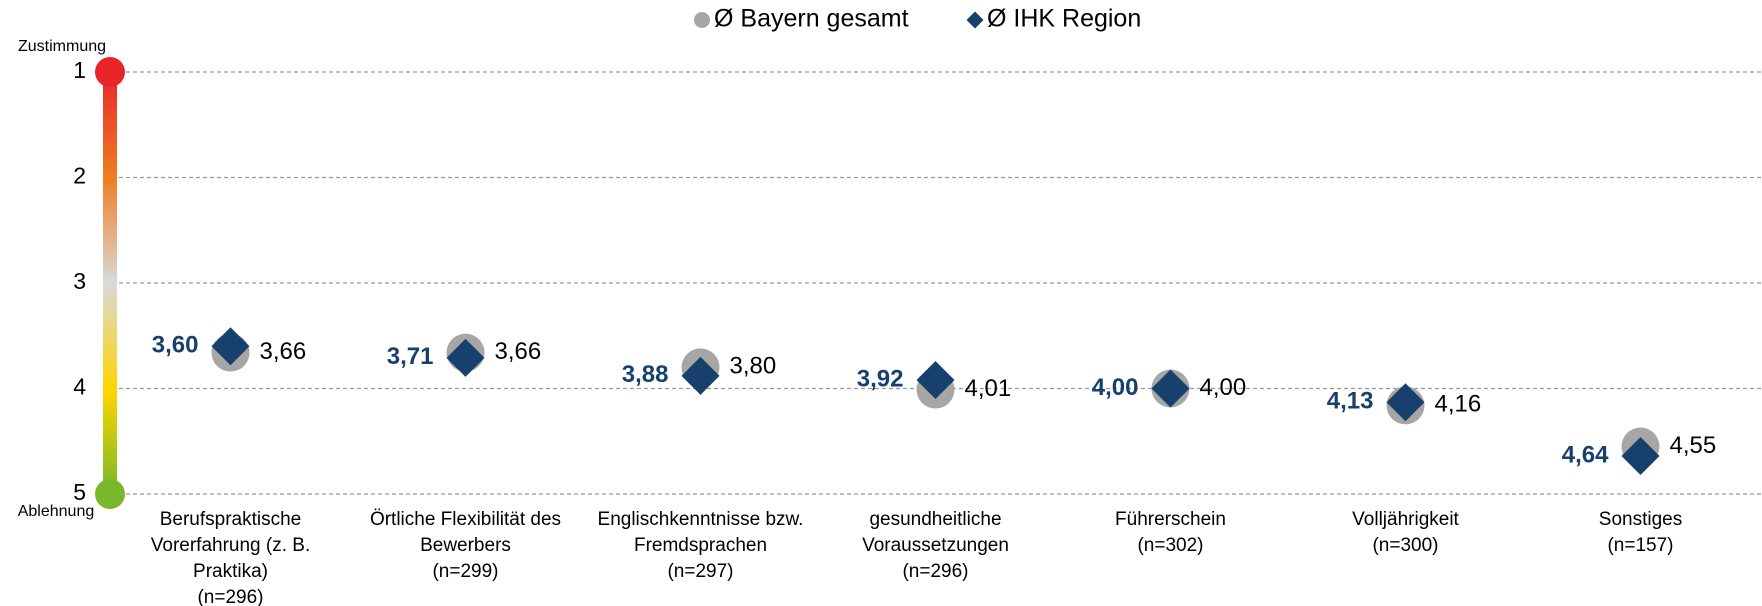 Image resolution: width=1762 pixels, height=606 pixels. What do you see at coordinates (465, 519) in the screenshot?
I see `x-tick-label: Örtliche Flexibilität des` at bounding box center [465, 519].